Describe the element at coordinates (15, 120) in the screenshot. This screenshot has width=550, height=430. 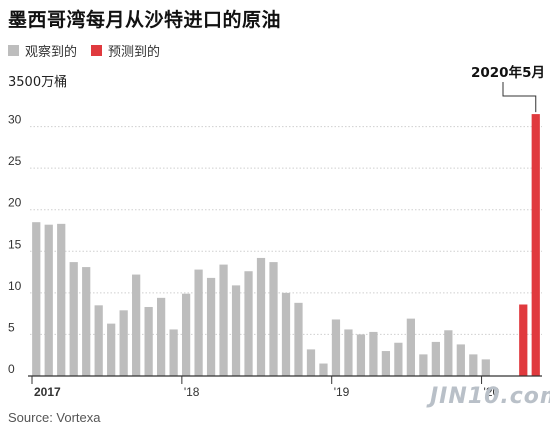
I see `y-tick-label: 30` at that location.